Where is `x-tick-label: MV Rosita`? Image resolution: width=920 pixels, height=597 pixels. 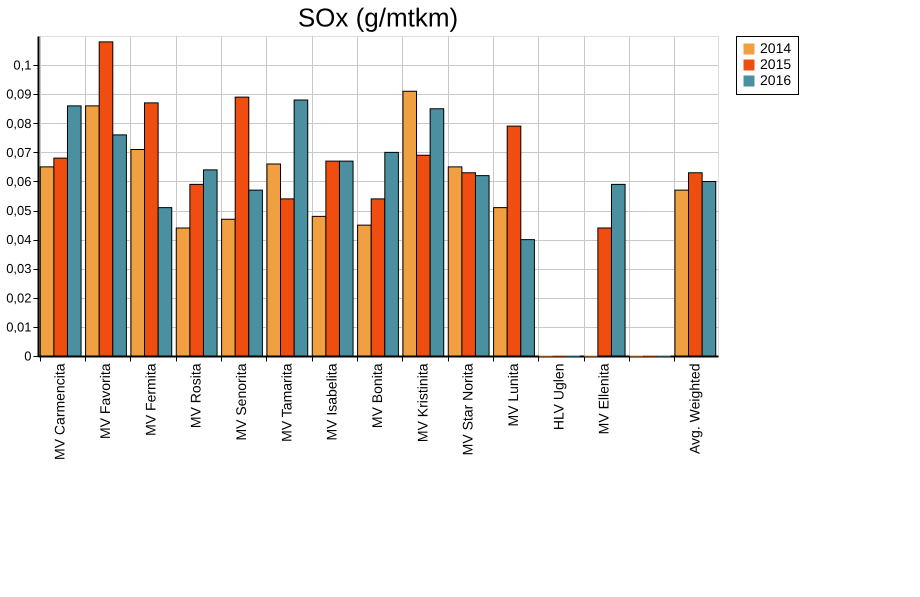 x-tick-label: MV Rosita is located at coordinates (196, 395).